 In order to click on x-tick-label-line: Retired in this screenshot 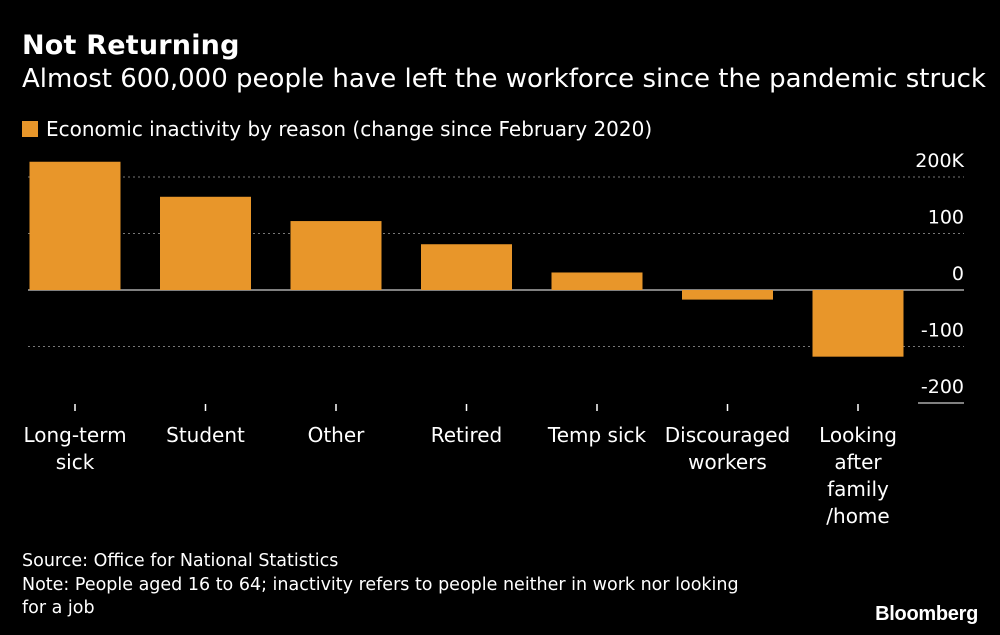, I will do `click(466, 435)`.